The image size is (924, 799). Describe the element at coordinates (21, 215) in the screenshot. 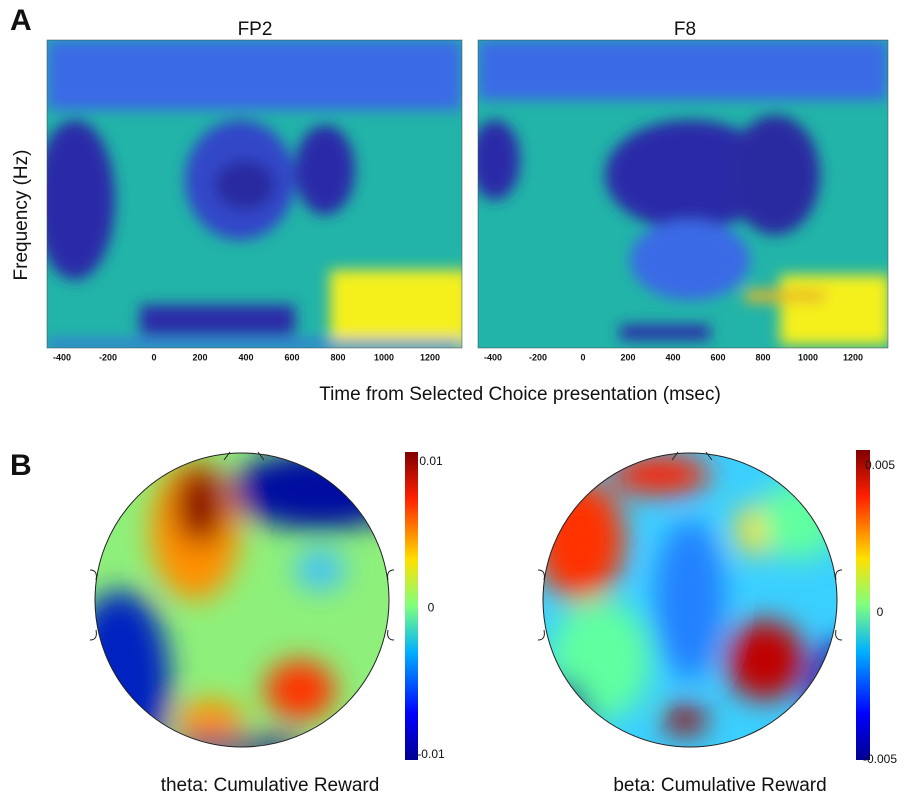

I see `y-axis-label: Frequency (Hz)` at that location.